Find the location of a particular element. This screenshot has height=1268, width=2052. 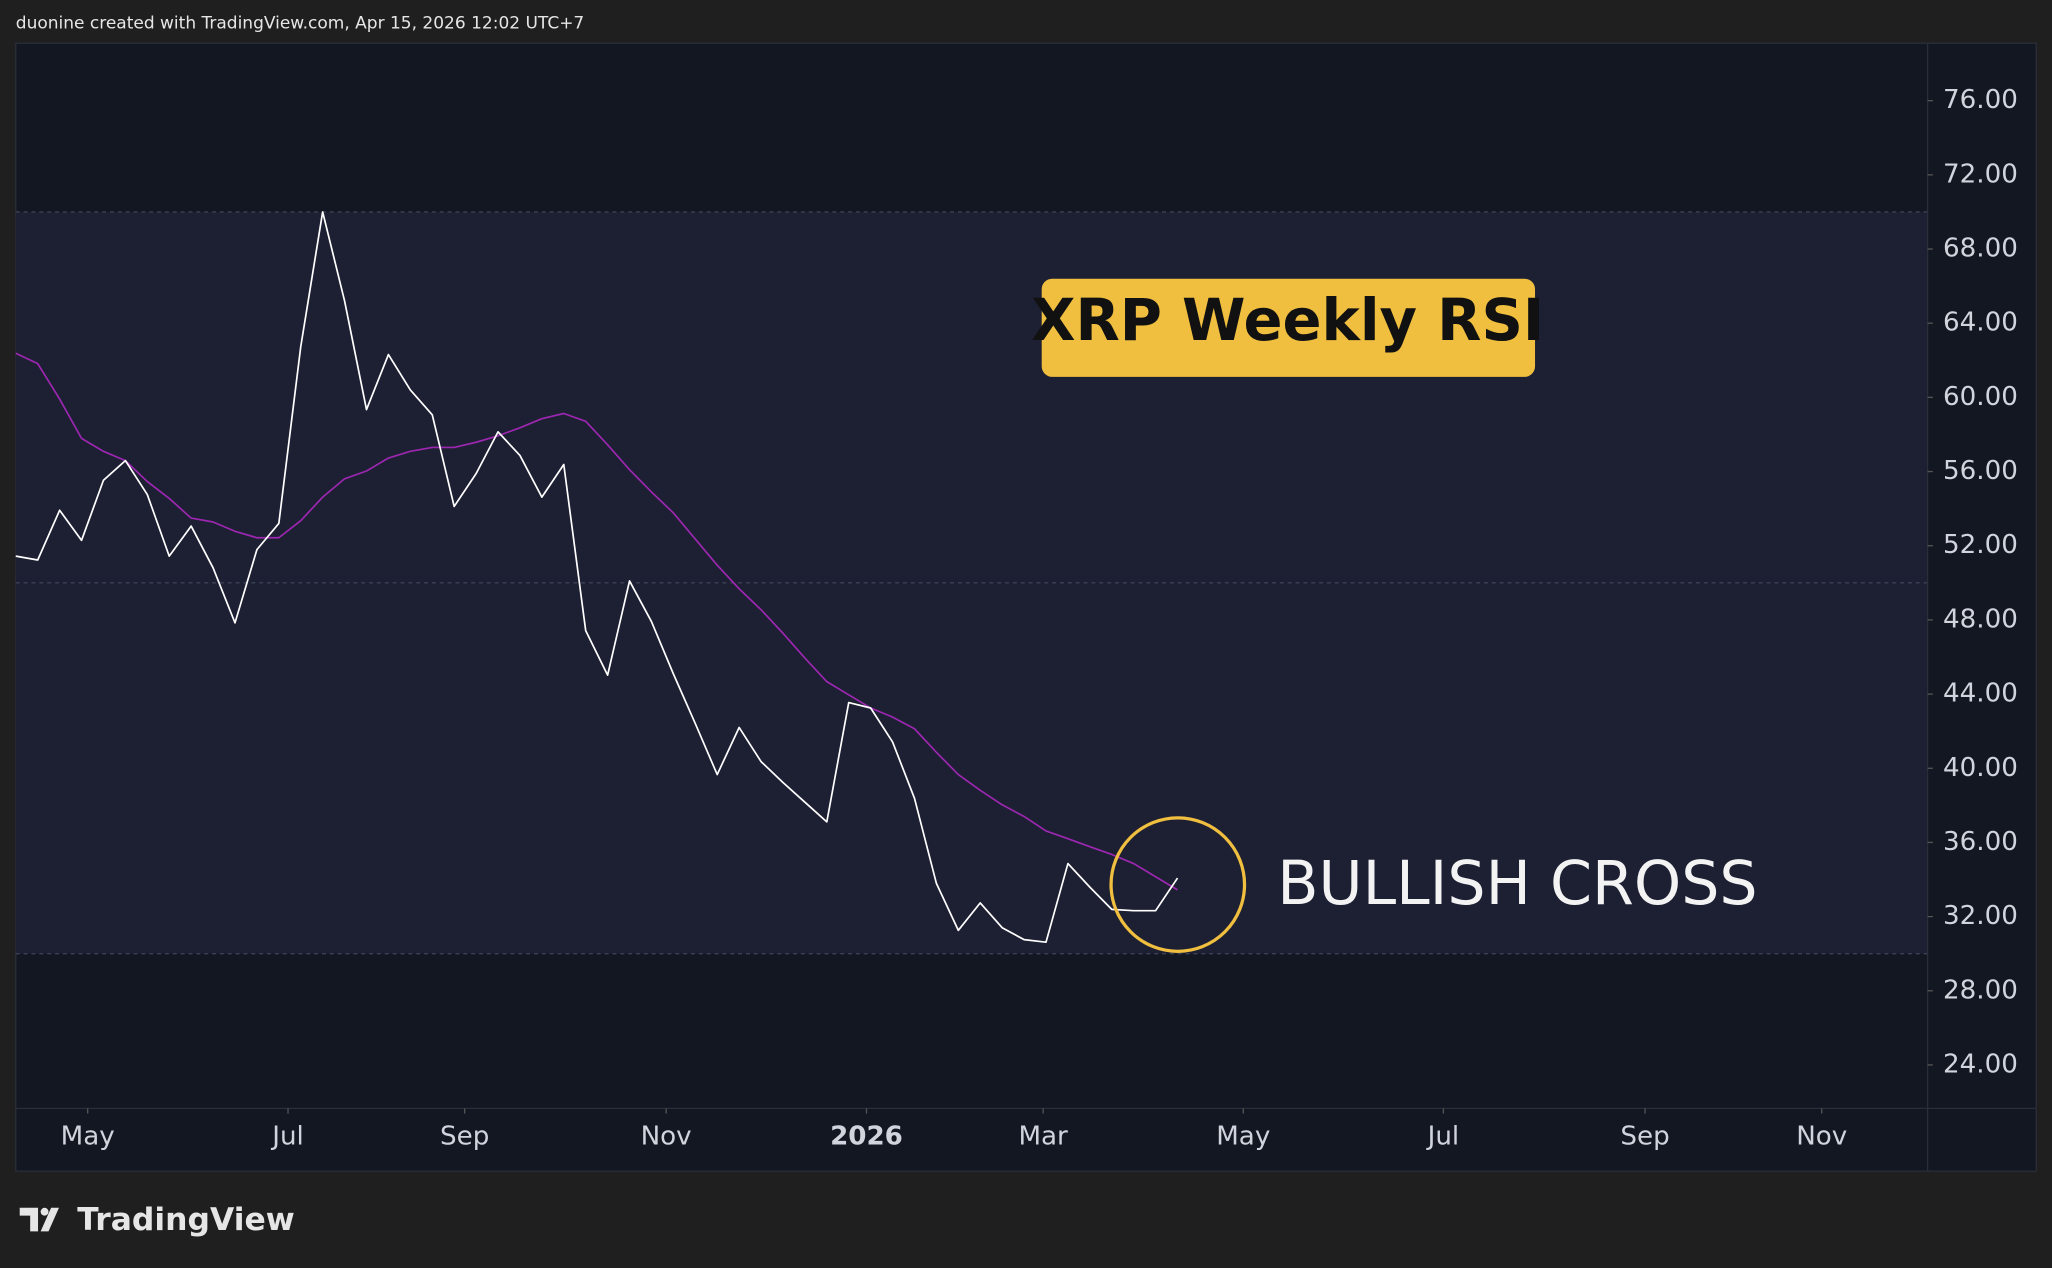

chart-title: XRP Weekly RSI is located at coordinates (1287, 320).